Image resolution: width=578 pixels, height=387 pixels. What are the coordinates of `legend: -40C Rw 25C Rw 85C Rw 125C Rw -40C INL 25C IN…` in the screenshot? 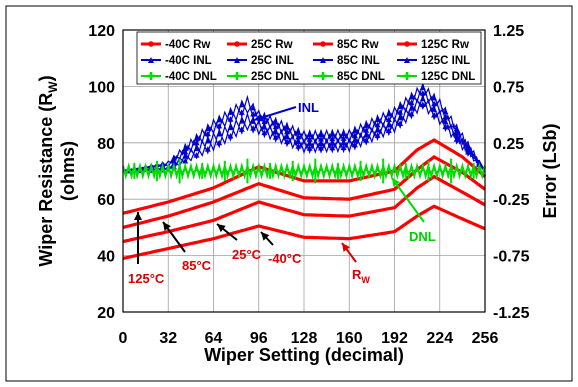 It's located at (309, 58).